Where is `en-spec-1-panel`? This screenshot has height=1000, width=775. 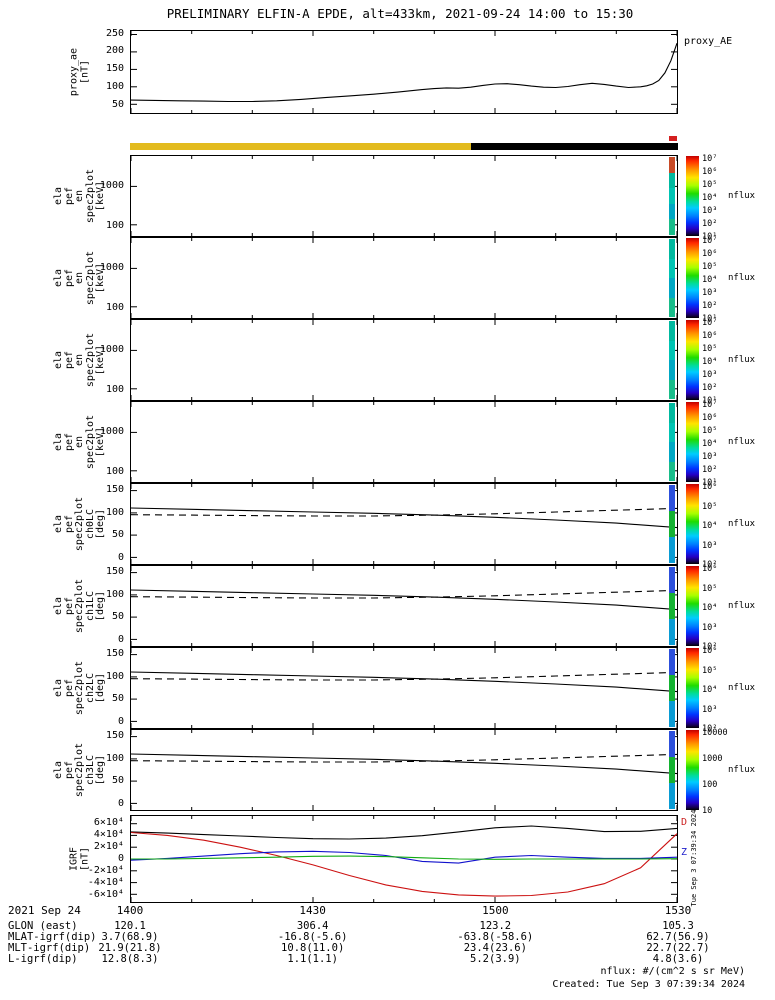
en-spec-1-panel is located at coordinates (404, 196).